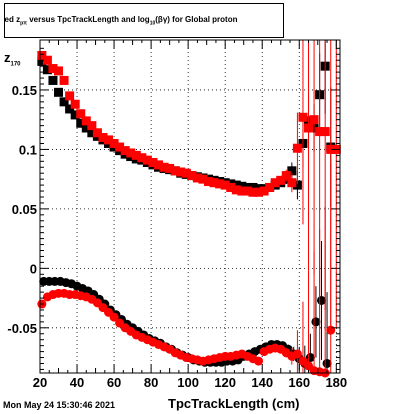  What do you see at coordinates (12, 19) in the screenshot?
I see `title-prefix: itted z` at bounding box center [12, 19].